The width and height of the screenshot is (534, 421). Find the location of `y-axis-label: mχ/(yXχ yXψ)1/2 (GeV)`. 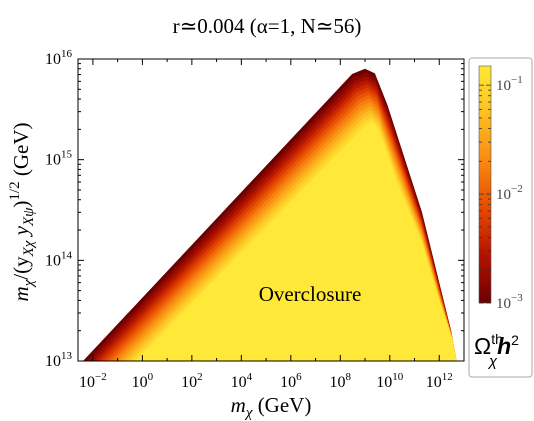

y-axis-label: mχ/(yXχ yXψ)1/2 (GeV) is located at coordinates (22, 211).